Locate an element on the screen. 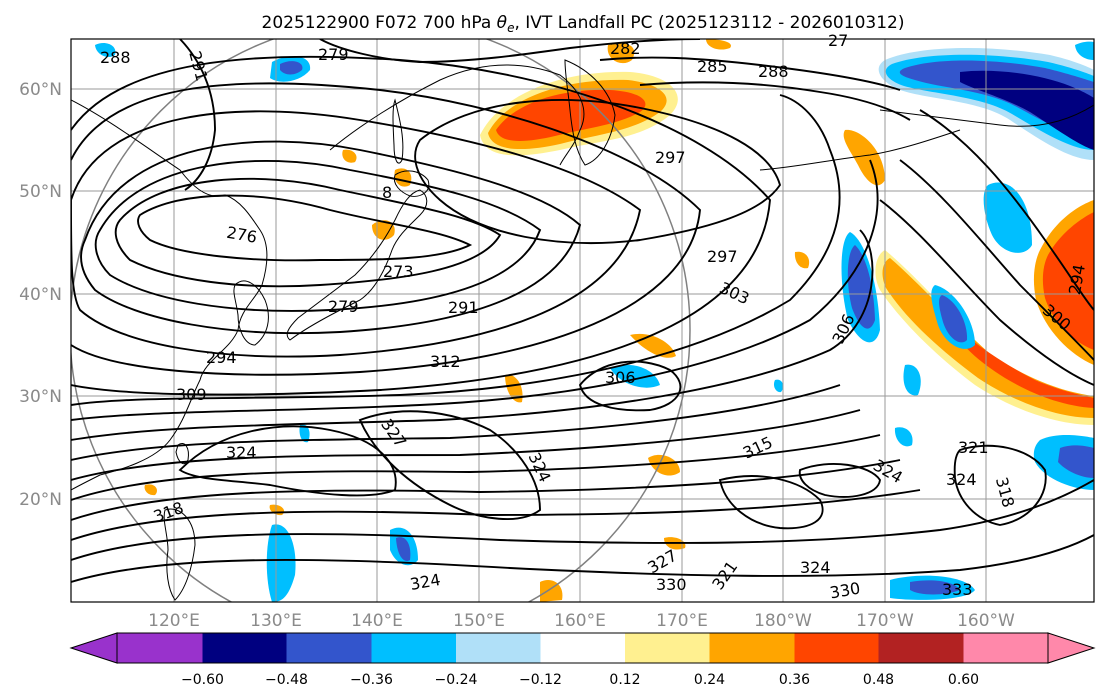  coast-okhotsk is located at coordinates (457, 115).